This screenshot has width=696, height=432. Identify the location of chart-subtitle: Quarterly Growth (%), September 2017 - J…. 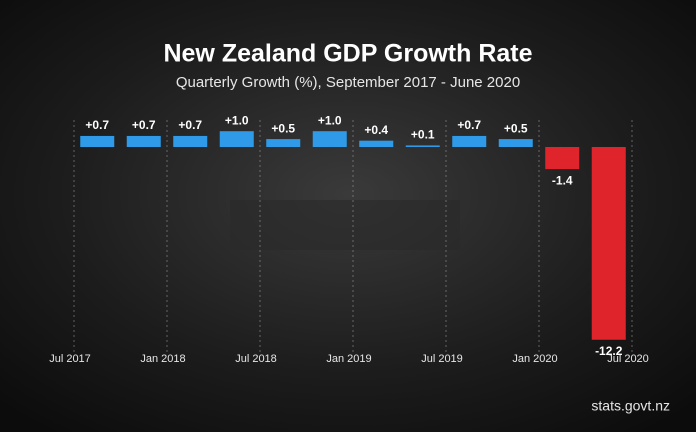
(348, 82).